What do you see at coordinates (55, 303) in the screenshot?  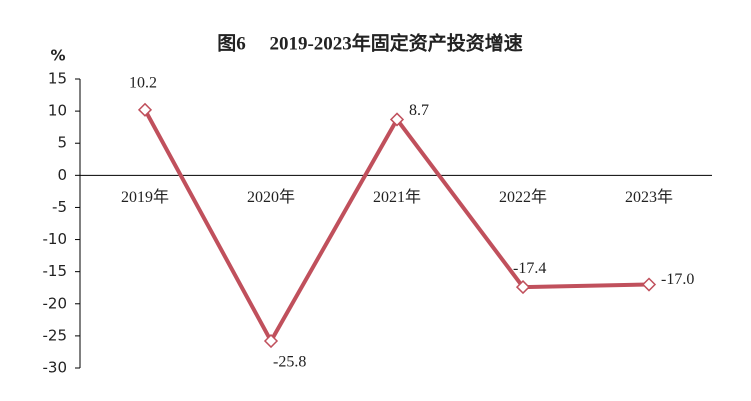 I see `y-tick-label: -20` at bounding box center [55, 303].